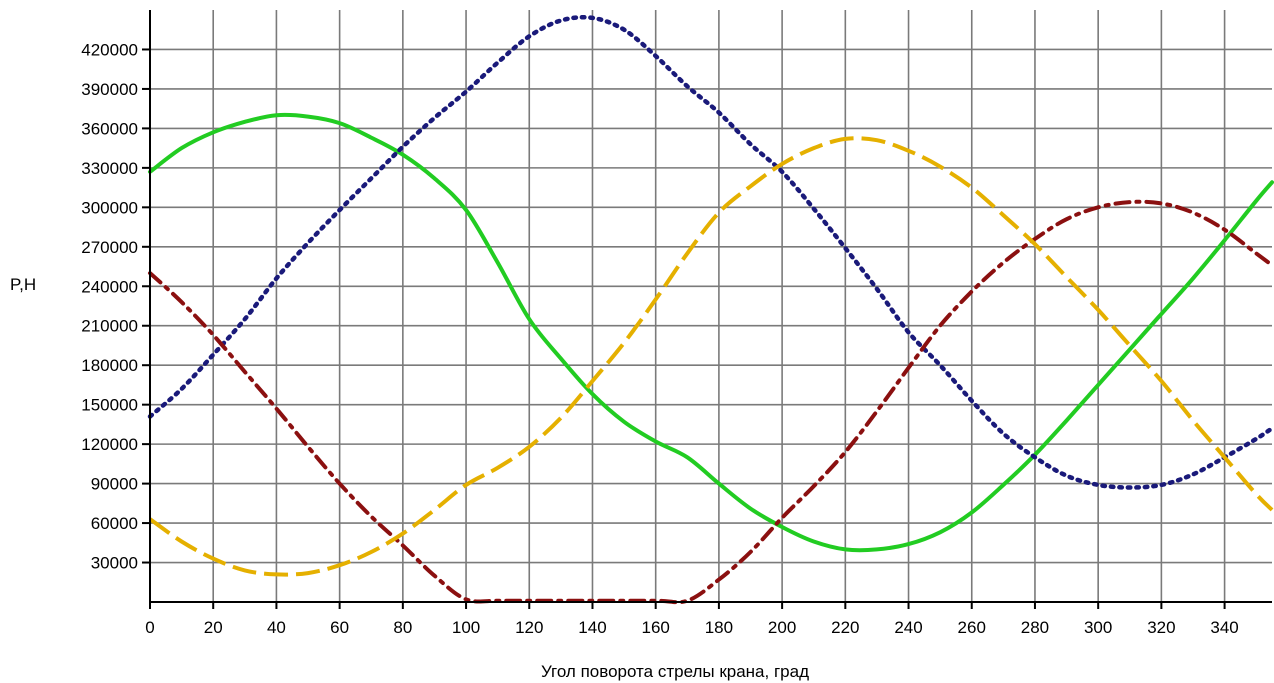 This screenshot has height=683, width=1274. I want to click on y-tick-label: 240000, so click(109, 286).